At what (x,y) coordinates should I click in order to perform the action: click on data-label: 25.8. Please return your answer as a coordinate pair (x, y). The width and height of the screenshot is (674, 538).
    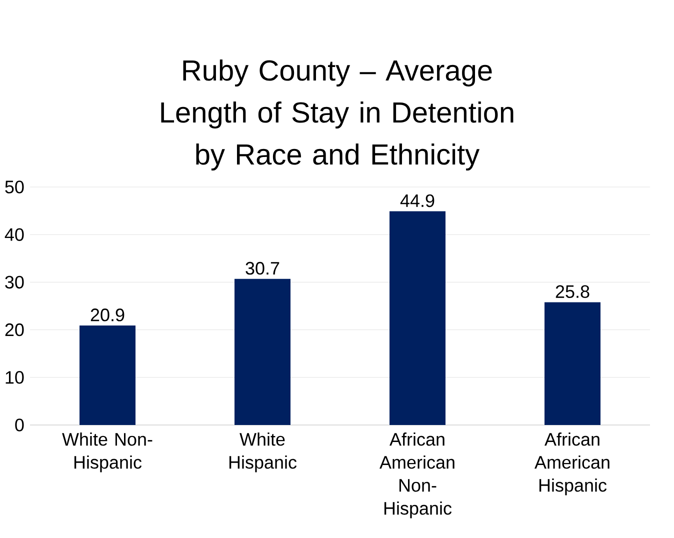
    Looking at the image, I should click on (573, 291).